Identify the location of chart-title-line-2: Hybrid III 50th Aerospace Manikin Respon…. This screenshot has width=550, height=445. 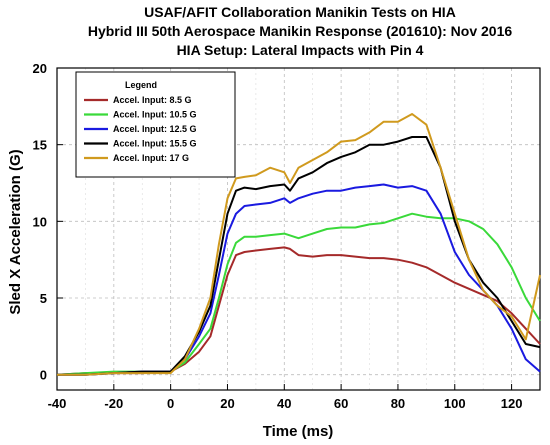
(300, 31).